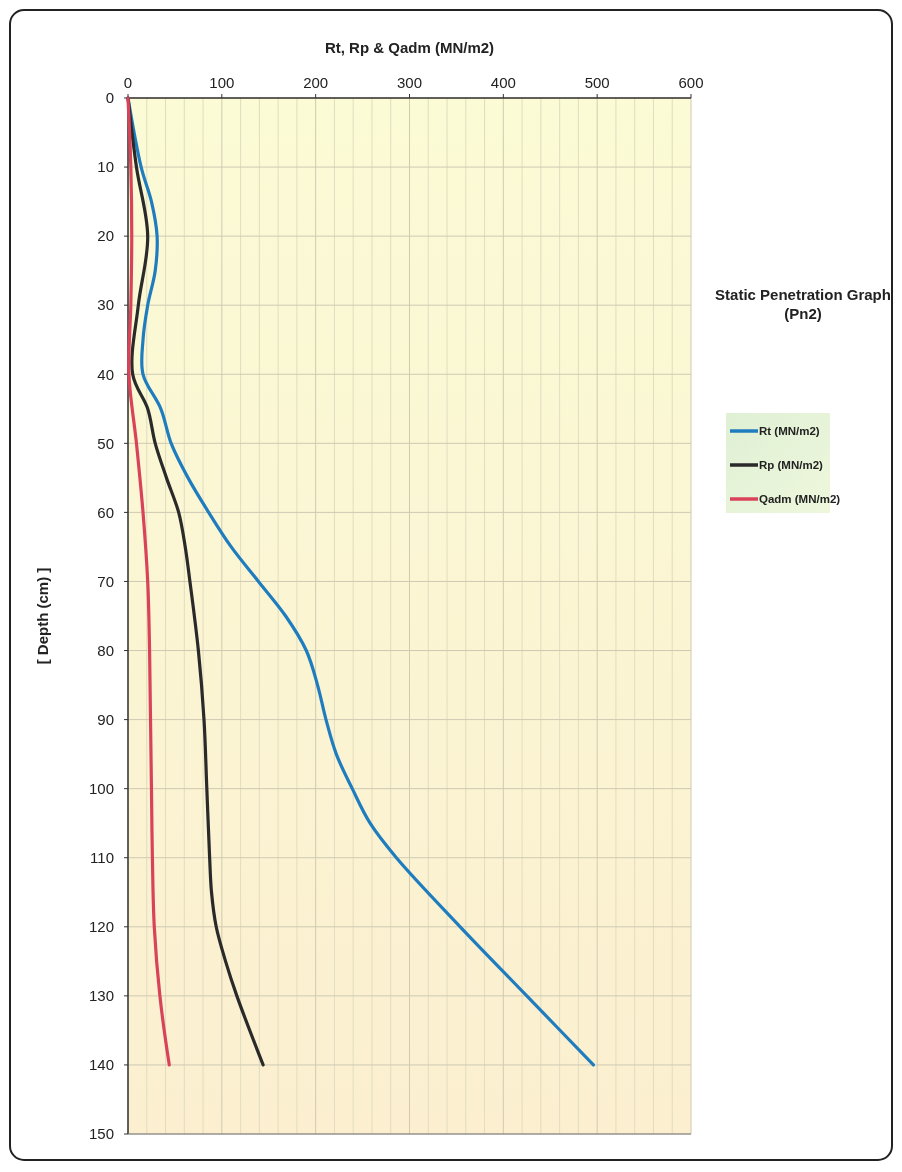 The width and height of the screenshot is (902, 1172). I want to click on y-tick-label: 90, so click(105, 719).